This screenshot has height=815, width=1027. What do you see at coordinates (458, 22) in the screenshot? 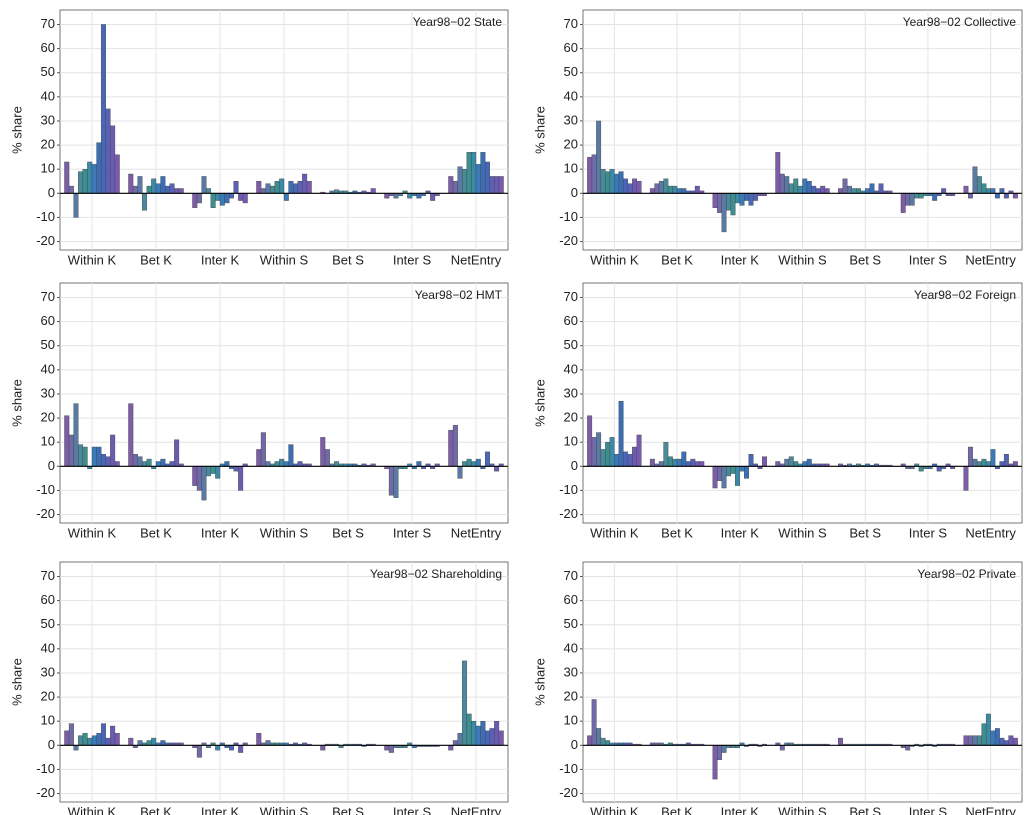
I see `panel-annotation: Year98−02 State` at bounding box center [458, 22].